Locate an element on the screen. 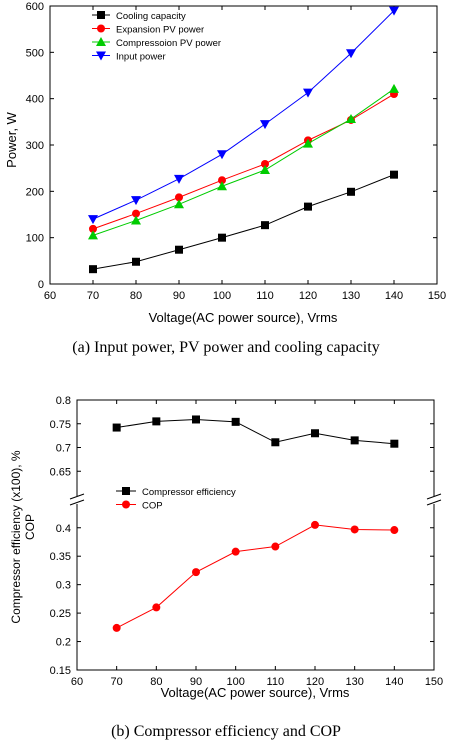 The image size is (451, 747). chart-a-x-tick-label: 140 is located at coordinates (394, 296).